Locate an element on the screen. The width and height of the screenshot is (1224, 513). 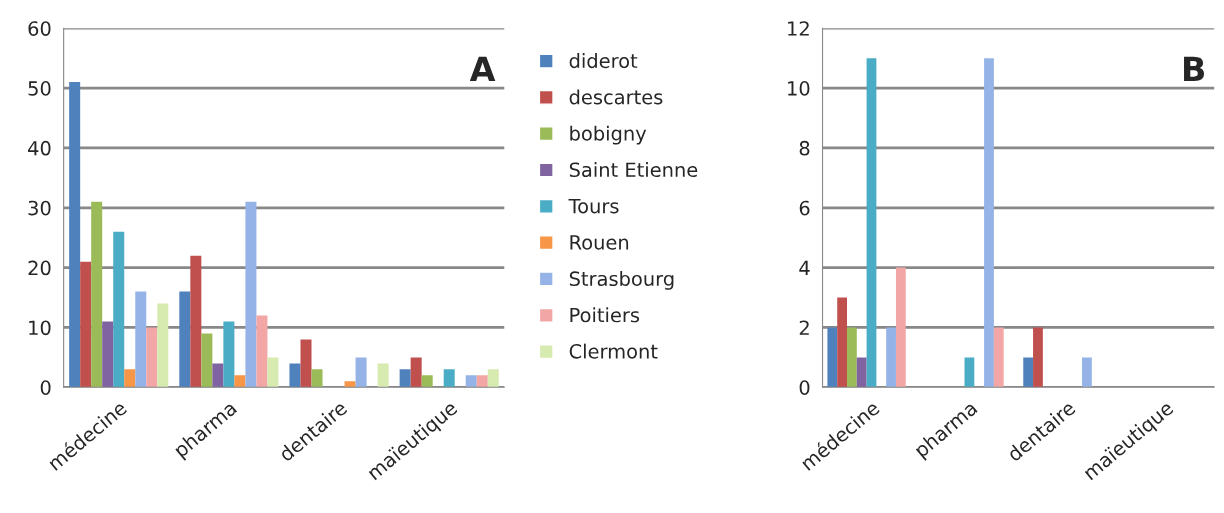
y-tick-label: 40 is located at coordinates (39, 148).